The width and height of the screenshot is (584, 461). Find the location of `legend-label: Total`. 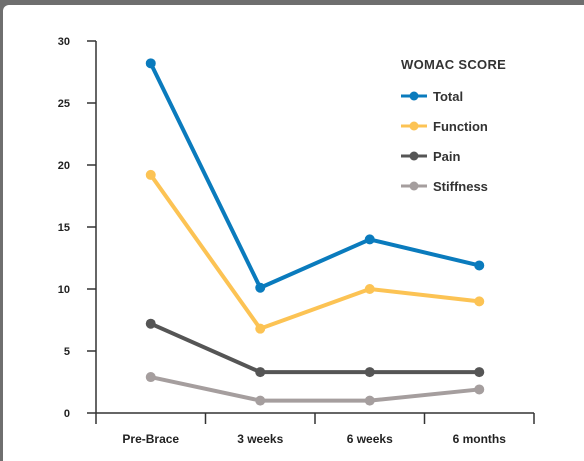

legend-label: Total is located at coordinates (448, 96).